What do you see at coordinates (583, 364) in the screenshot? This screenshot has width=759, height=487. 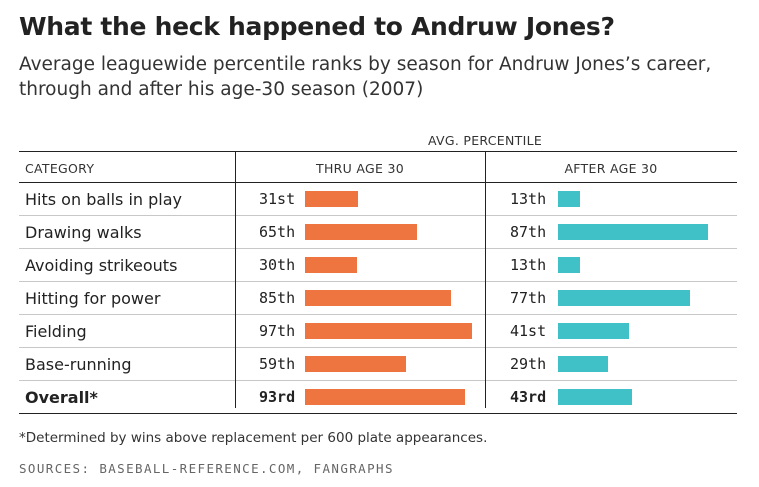 I see `bar-after-base-running` at bounding box center [583, 364].